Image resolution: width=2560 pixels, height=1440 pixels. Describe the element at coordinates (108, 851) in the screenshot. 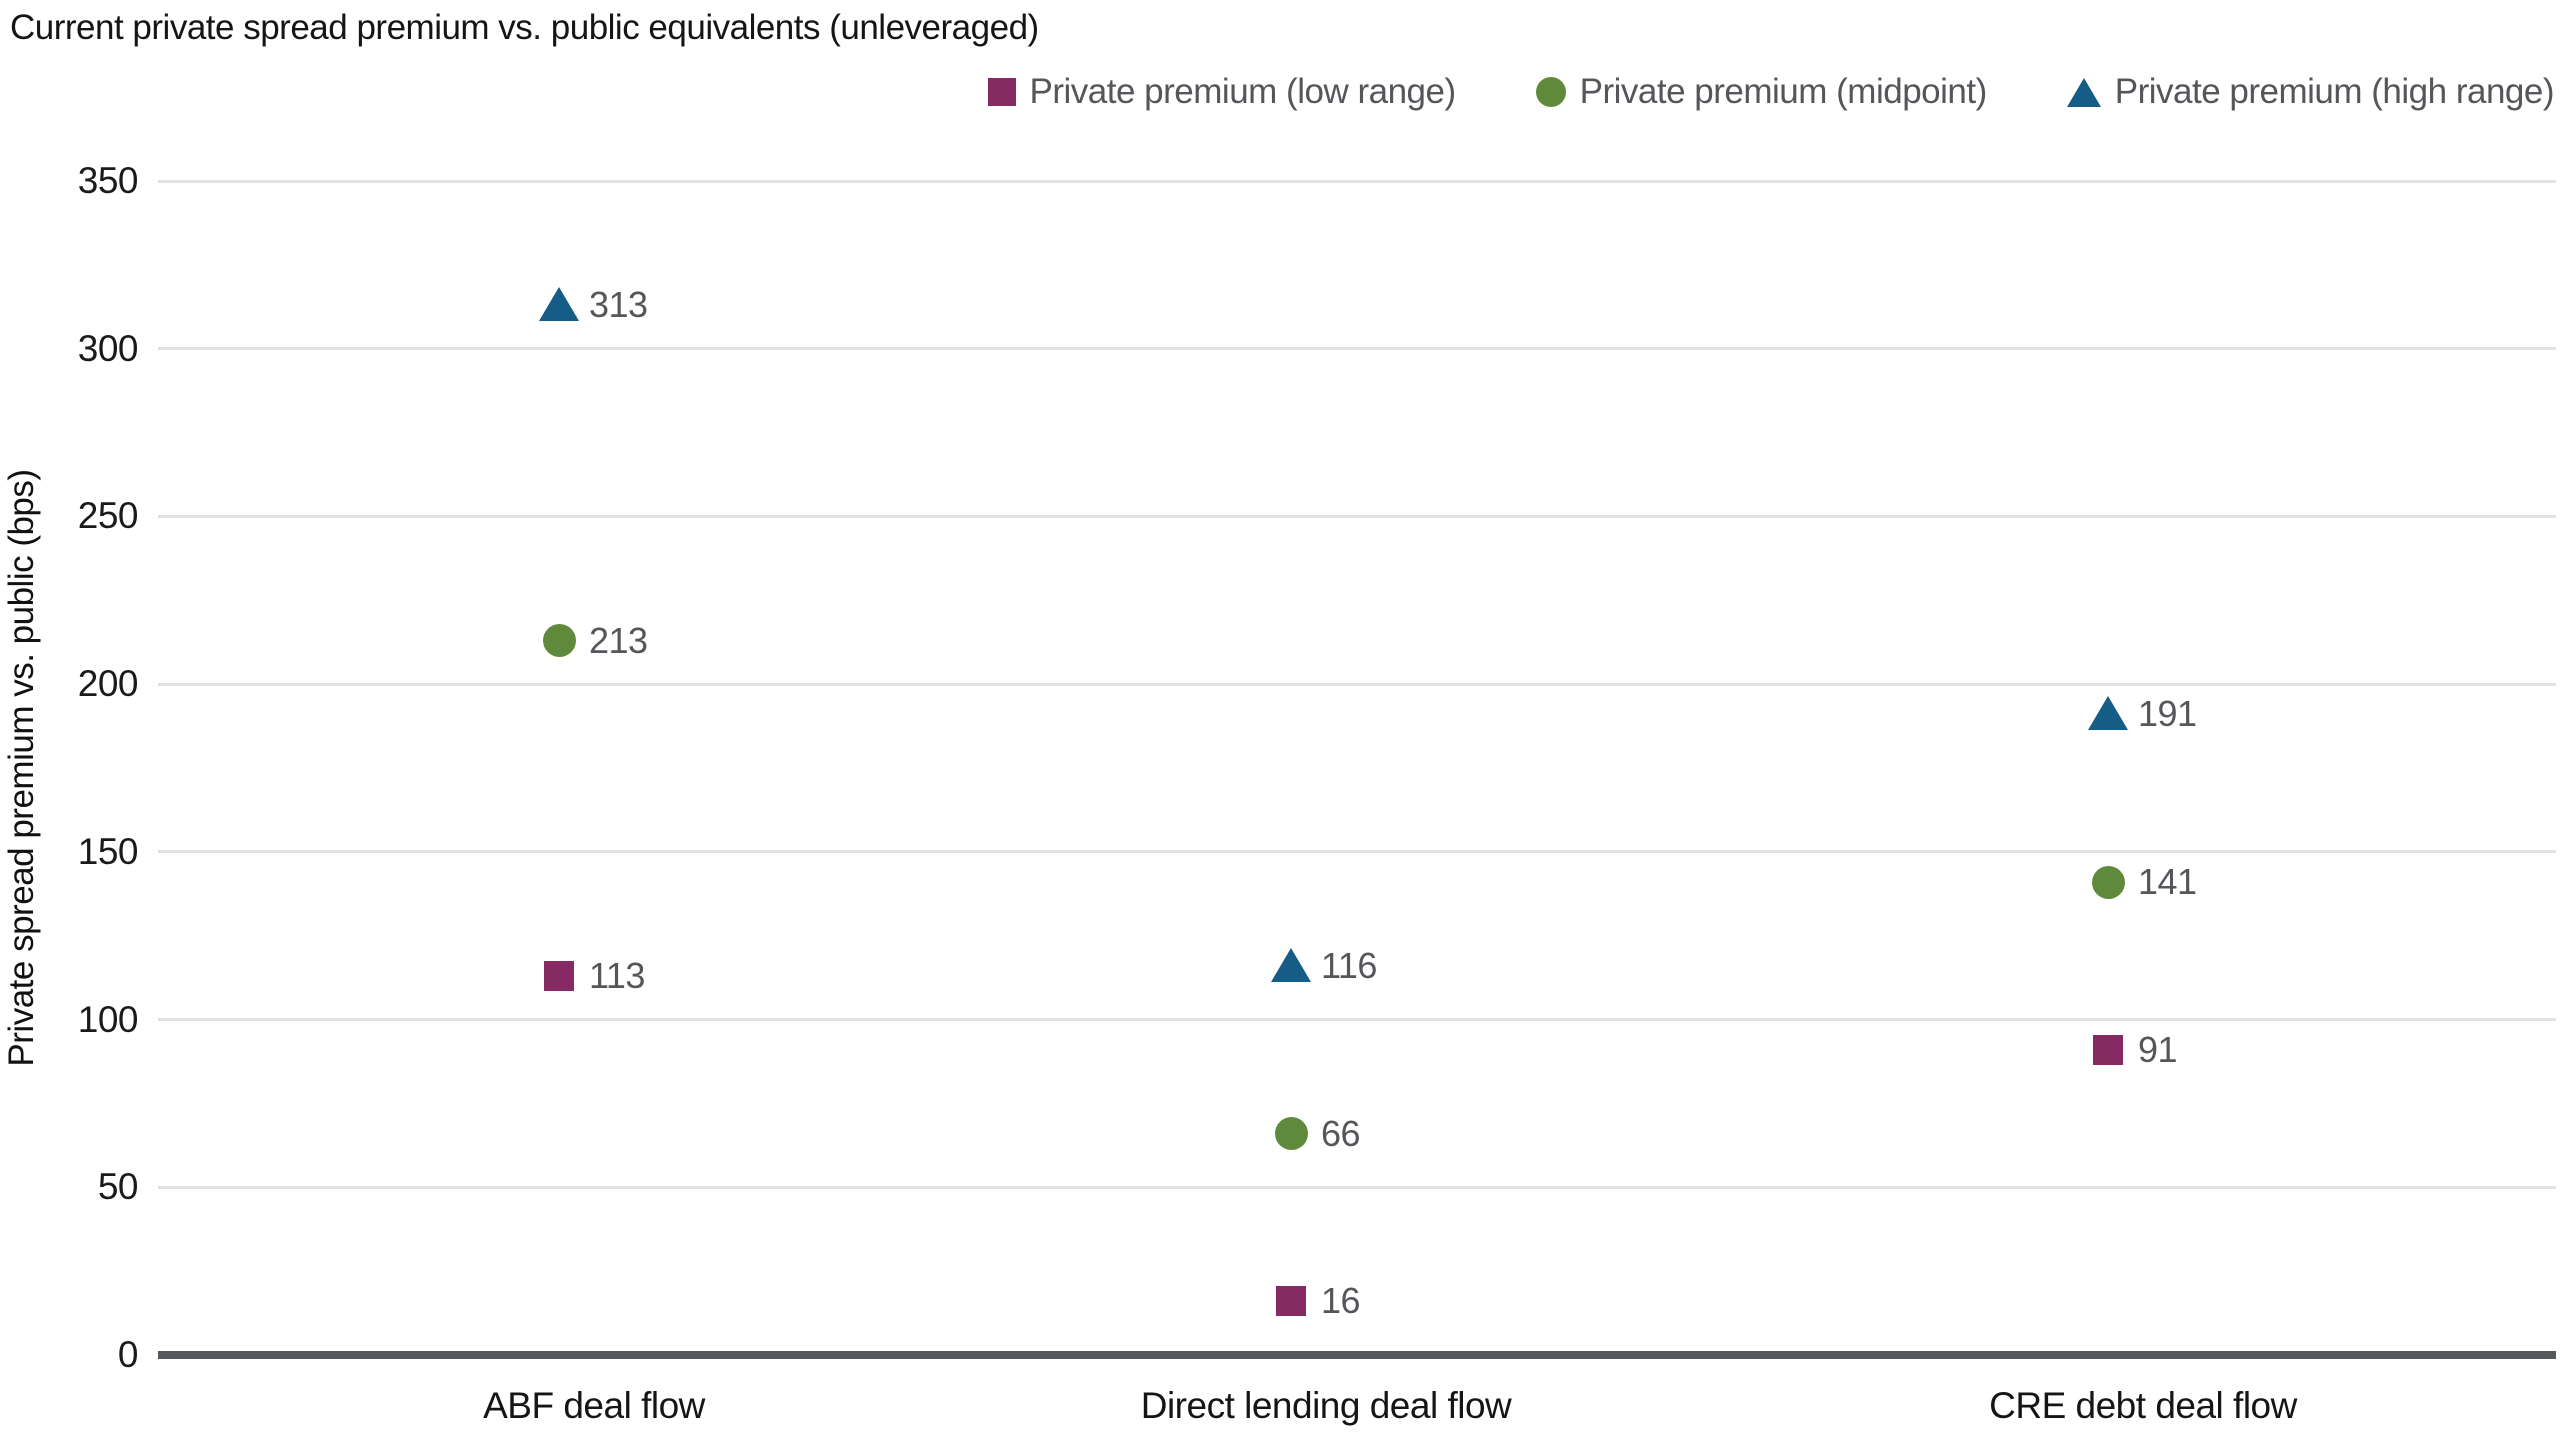

I see `y-tick-label: 150` at that location.